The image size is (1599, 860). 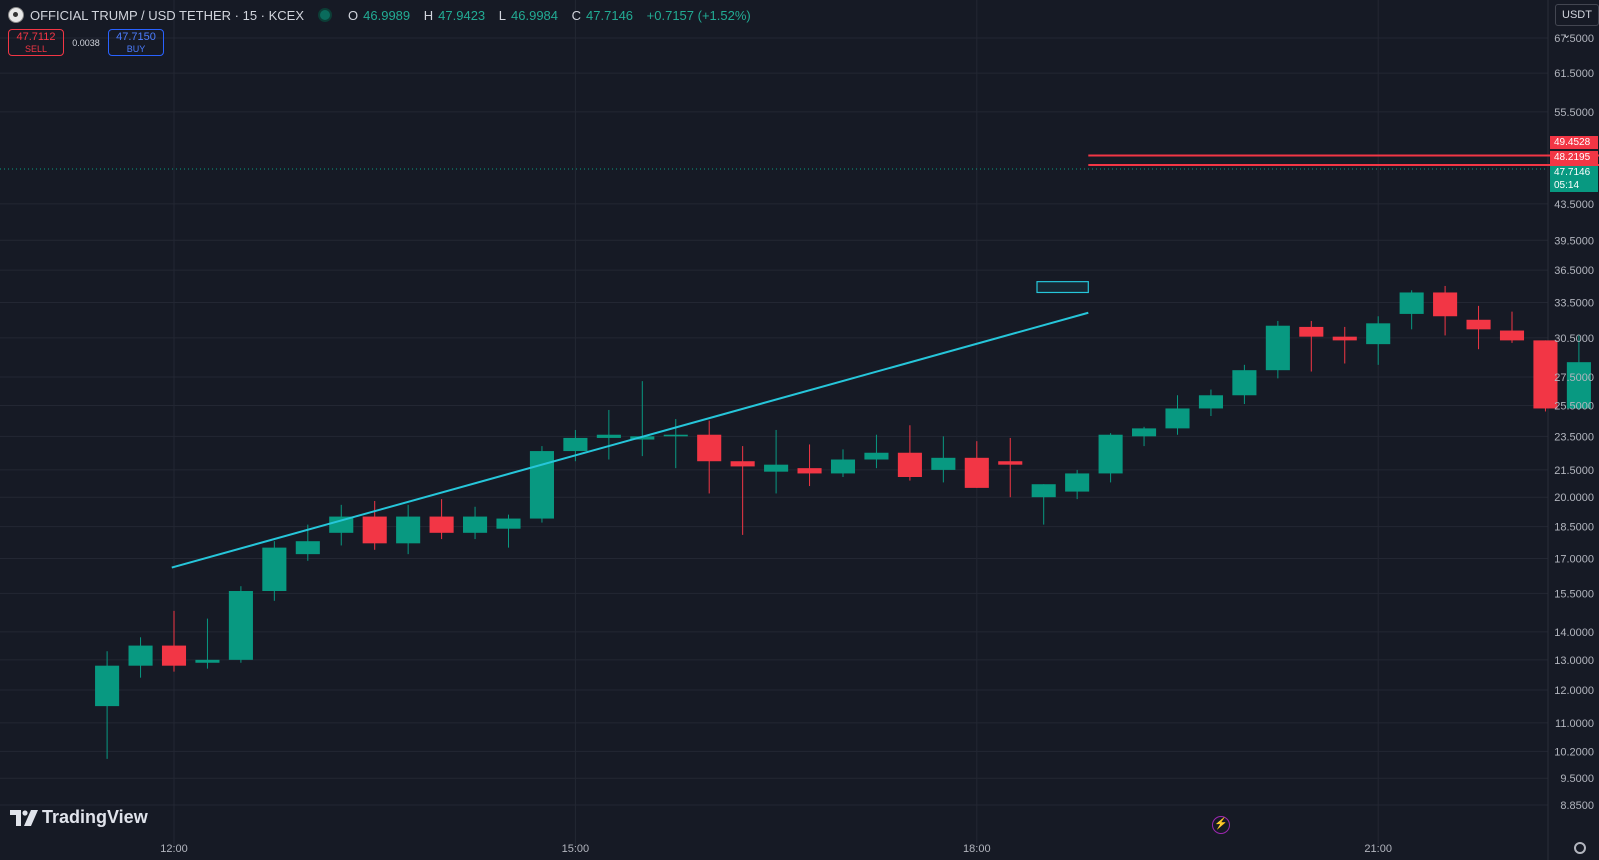 What do you see at coordinates (1574, 157) in the screenshot?
I see `price-tag: 48.2195` at bounding box center [1574, 157].